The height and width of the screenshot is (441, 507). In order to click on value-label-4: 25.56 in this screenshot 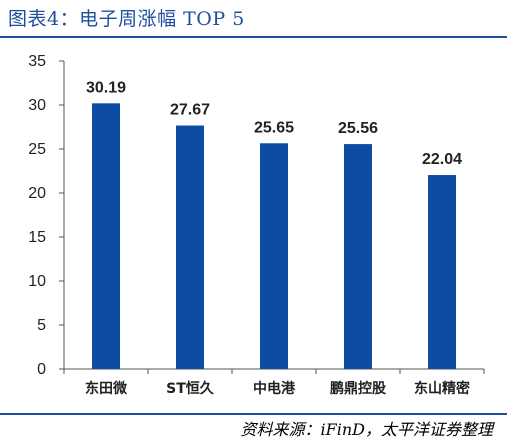, I will do `click(358, 128)`.